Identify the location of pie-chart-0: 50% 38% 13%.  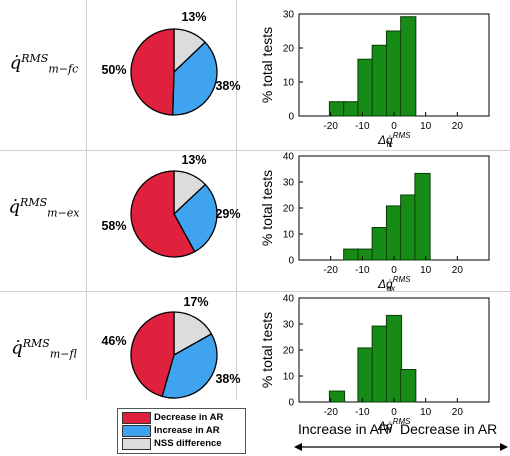
(171, 63).